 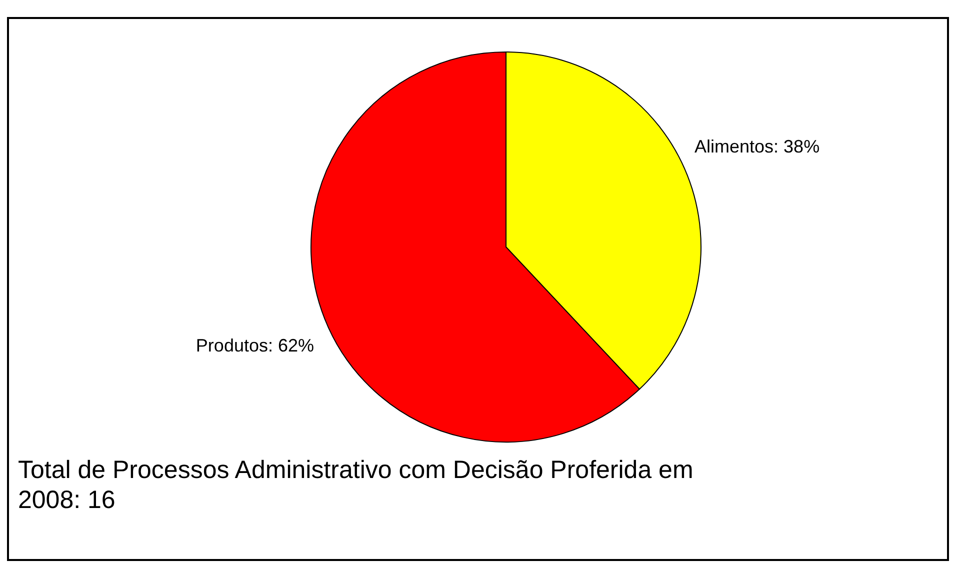 What do you see at coordinates (757, 146) in the screenshot?
I see `slice-label: Alimentos: 38%` at bounding box center [757, 146].